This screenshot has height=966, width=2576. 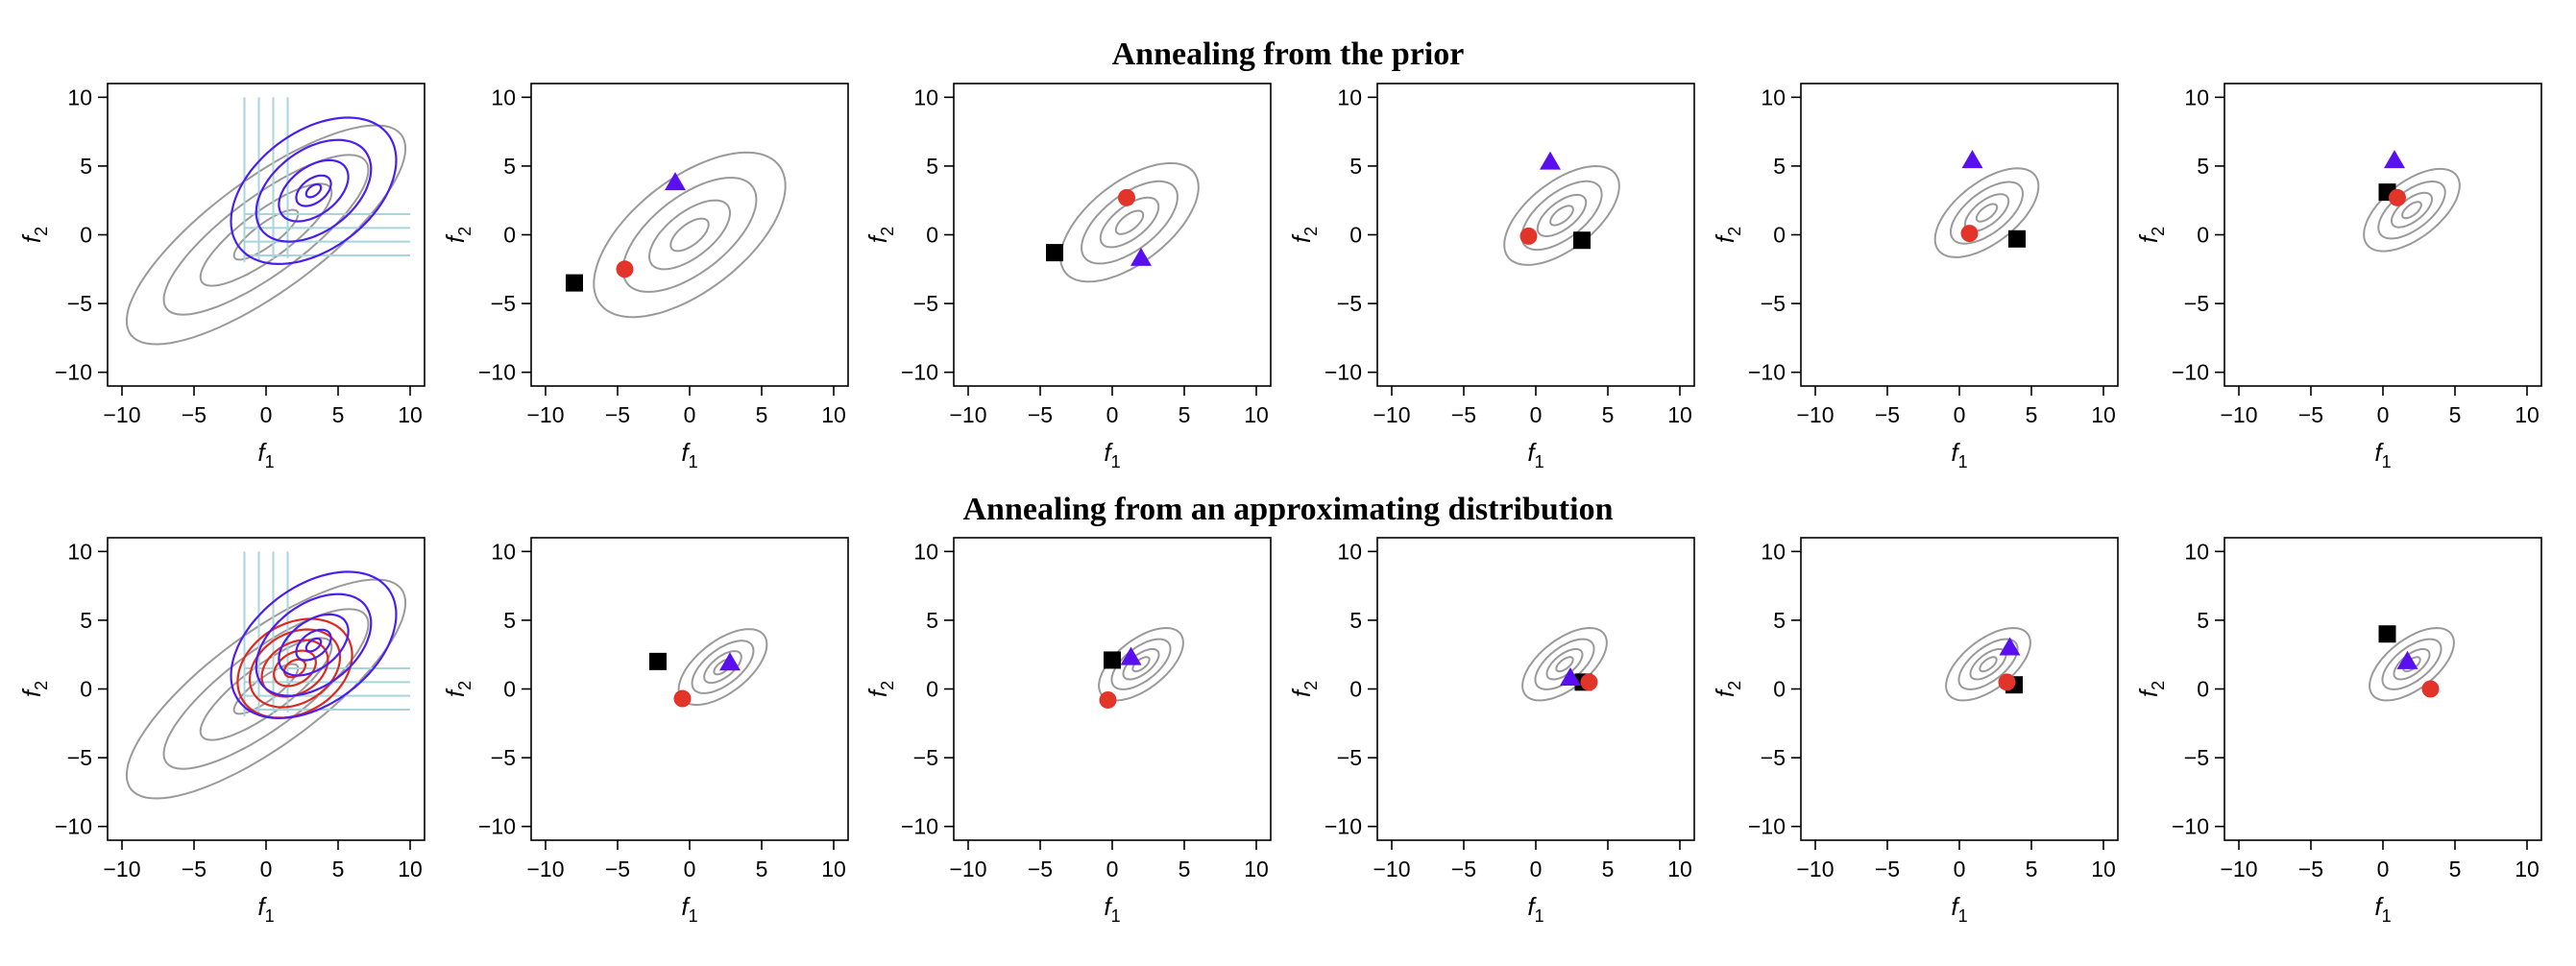 I want to click on prior-contour, so click(x=266, y=689).